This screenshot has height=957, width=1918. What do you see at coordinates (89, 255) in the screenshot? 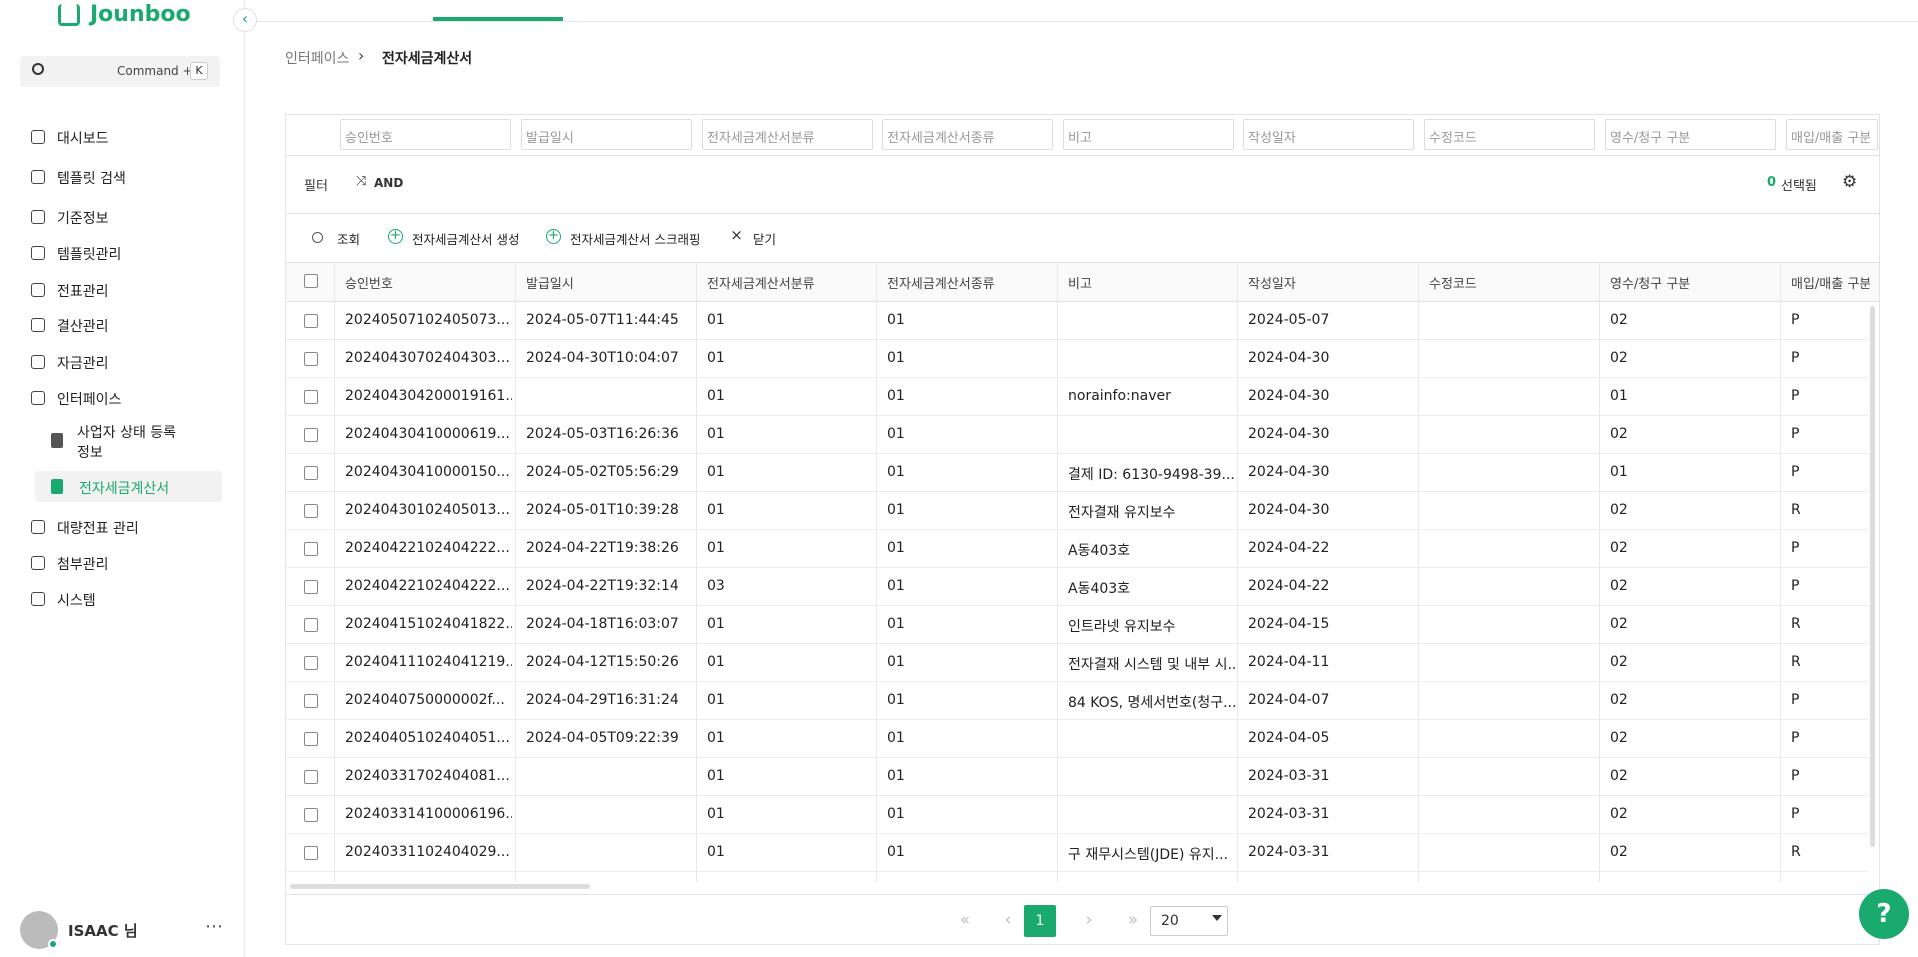
I see `nav-item: 템플릿관리` at bounding box center [89, 255].